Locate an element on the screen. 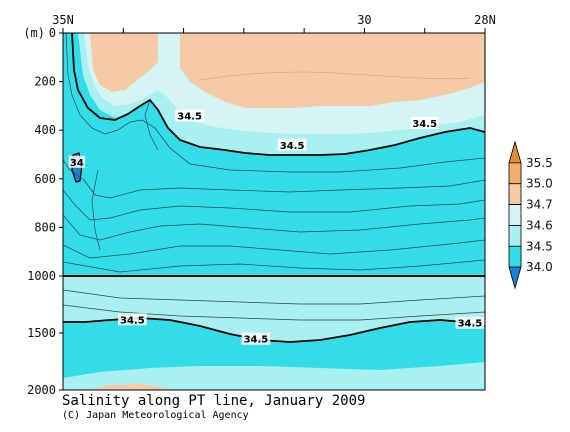 This screenshot has height=432, width=570. x-tick-label: 28N is located at coordinates (485, 20).